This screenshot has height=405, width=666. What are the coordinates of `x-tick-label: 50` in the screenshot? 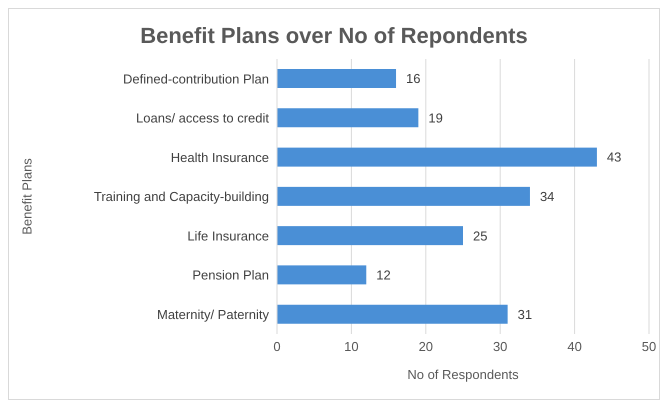 It's located at (649, 346).